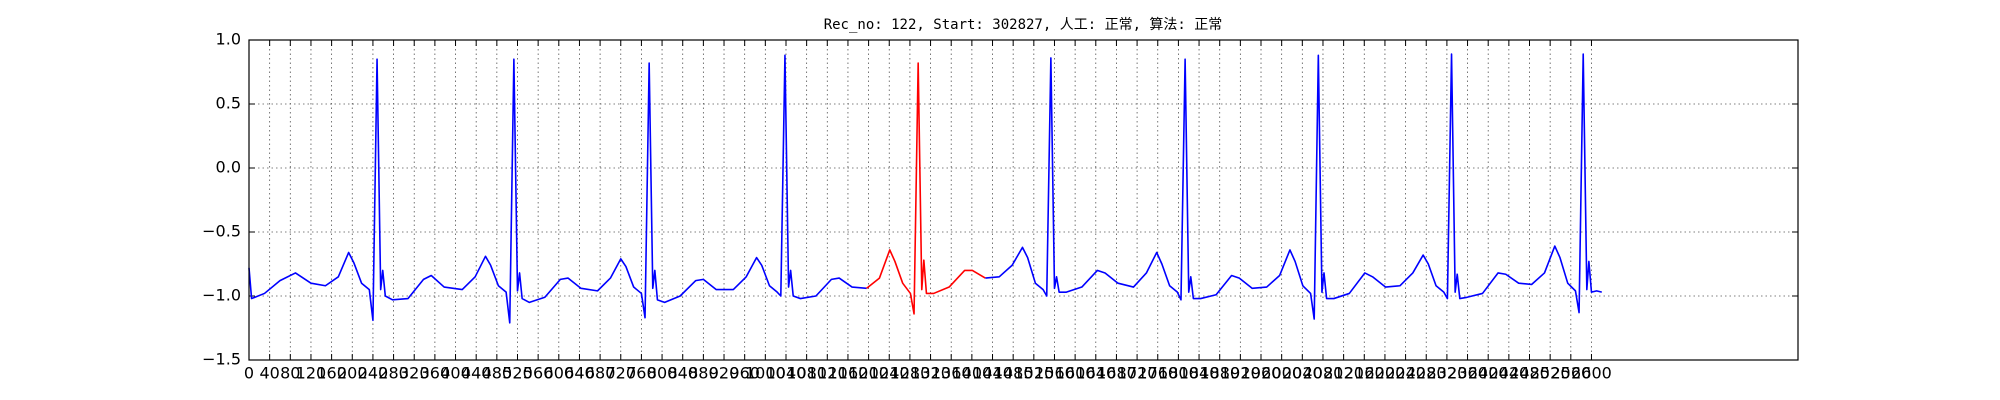 This screenshot has width=2000, height=400. I want to click on x-tick-label: 1040, so click(786, 373).